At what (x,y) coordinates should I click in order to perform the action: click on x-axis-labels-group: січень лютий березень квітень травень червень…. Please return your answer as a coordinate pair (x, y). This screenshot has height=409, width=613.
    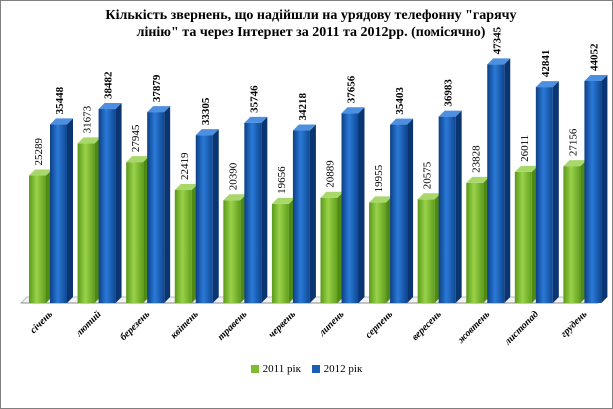
    Looking at the image, I should click on (309, 328).